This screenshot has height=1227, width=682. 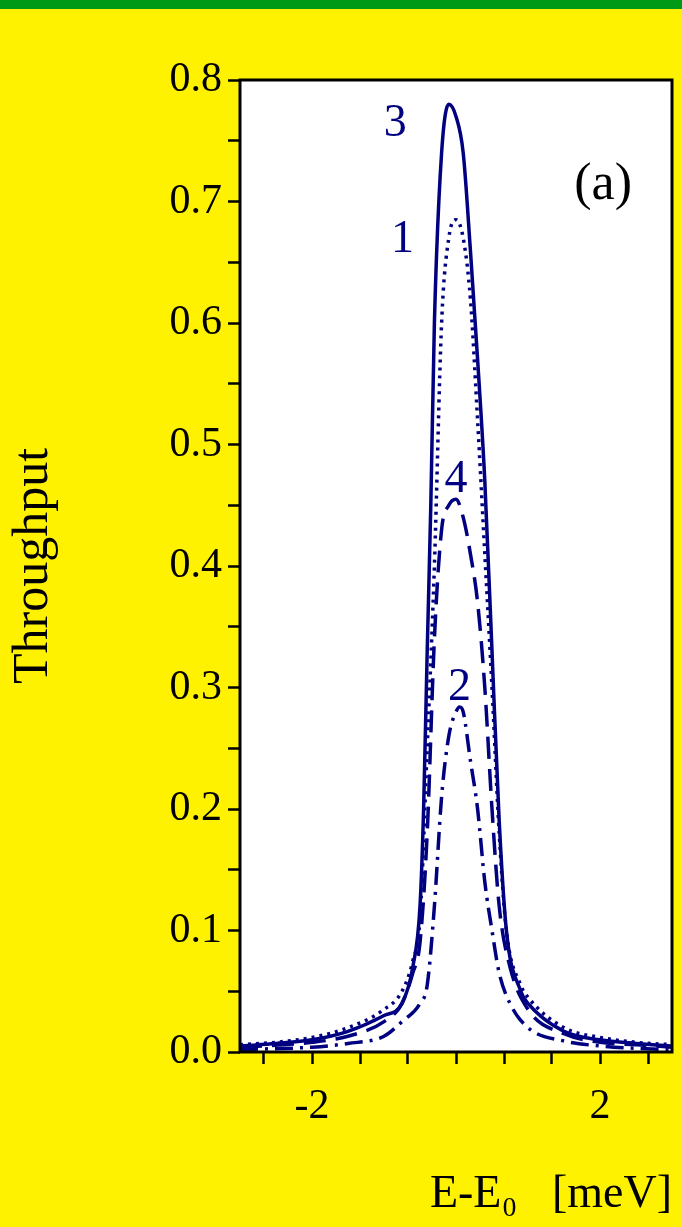 What do you see at coordinates (456, 477) in the screenshot?
I see `series-label: 4` at bounding box center [456, 477].